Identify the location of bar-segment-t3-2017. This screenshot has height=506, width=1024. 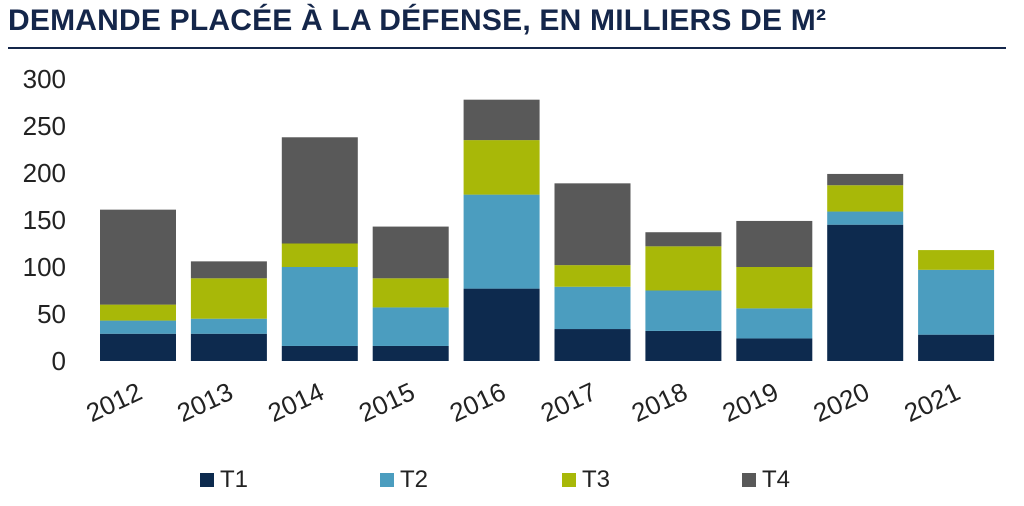
(592, 276).